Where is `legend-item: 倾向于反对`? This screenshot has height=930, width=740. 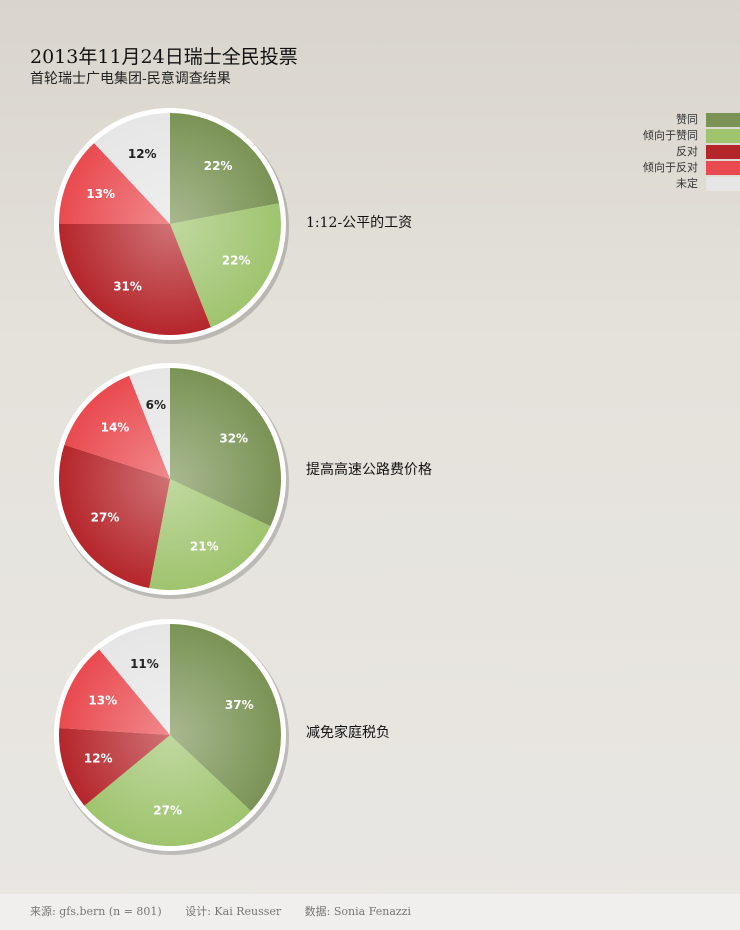
legend-item: 倾向于反对 is located at coordinates (640, 168).